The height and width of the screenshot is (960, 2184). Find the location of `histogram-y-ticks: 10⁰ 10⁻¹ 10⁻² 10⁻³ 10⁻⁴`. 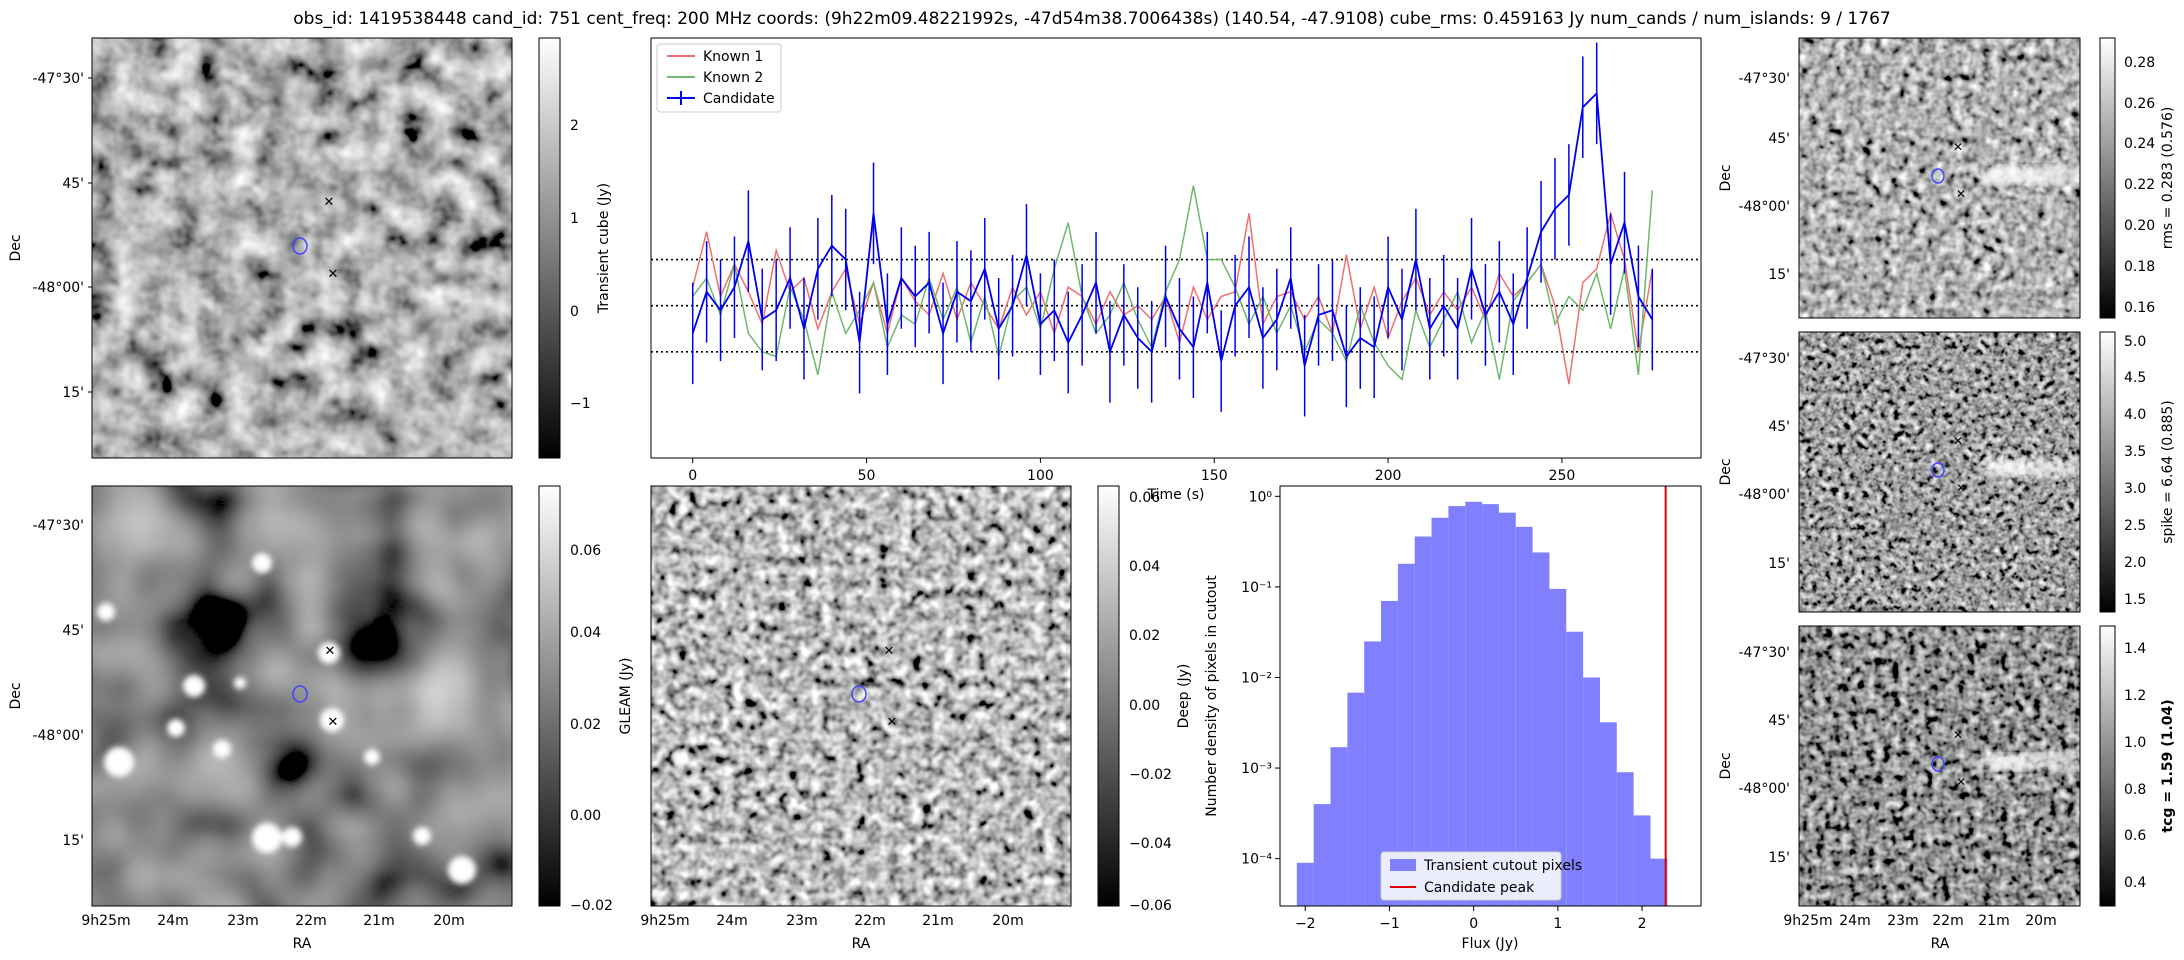

histogram-y-ticks: 10⁰ 10⁻¹ 10⁻² 10⁻³ 10⁻⁴ is located at coordinates (1260, 678).